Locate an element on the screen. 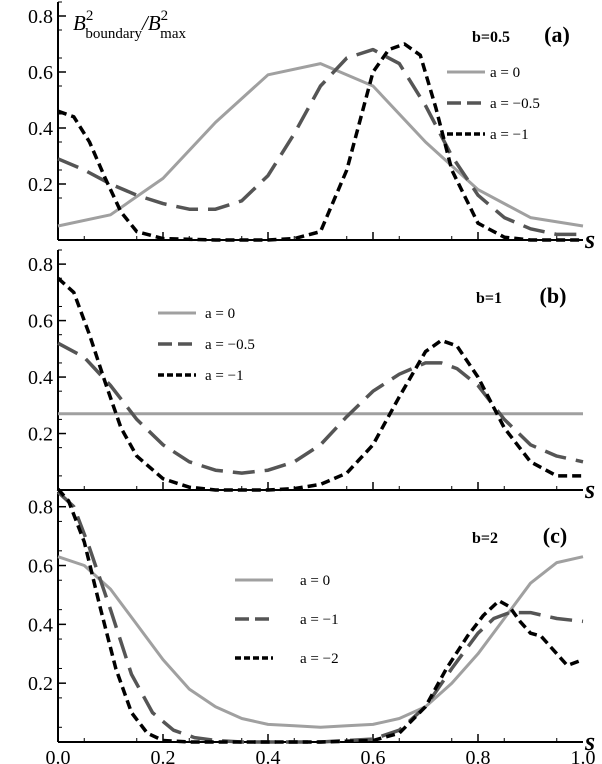 The width and height of the screenshot is (602, 764). x-tick-label: 0.8 is located at coordinates (478, 755).